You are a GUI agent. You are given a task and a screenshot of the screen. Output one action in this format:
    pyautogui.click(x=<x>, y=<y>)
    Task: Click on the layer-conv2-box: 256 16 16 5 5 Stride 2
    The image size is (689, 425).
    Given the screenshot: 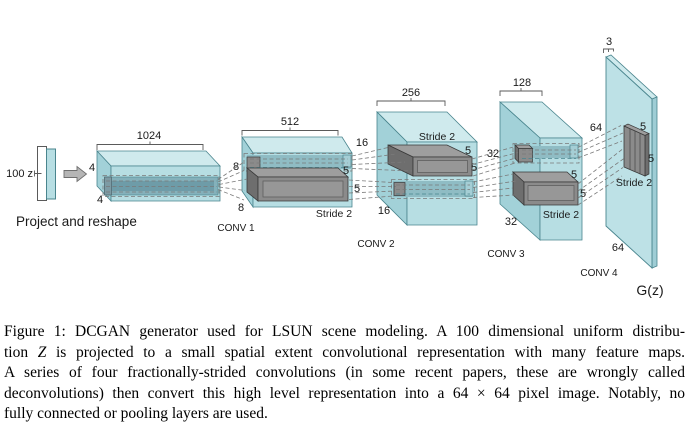 What is the action you would take?
    pyautogui.click(x=417, y=156)
    